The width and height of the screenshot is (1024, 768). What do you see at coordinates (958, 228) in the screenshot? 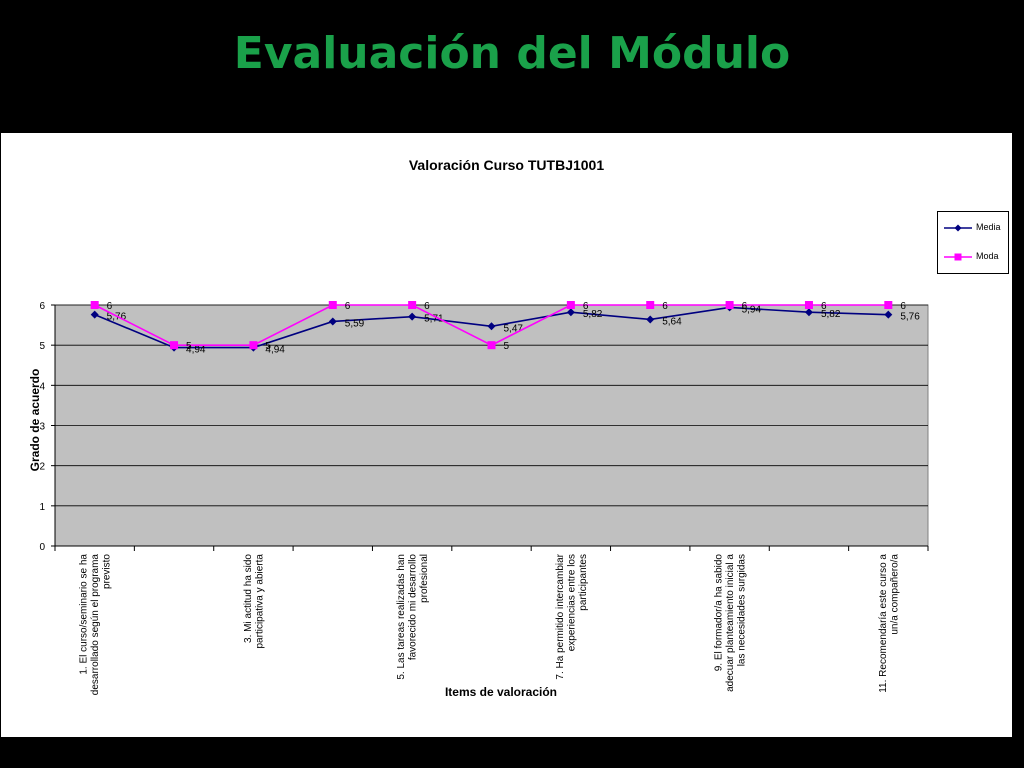
I see `diamond-marker-icon` at bounding box center [958, 228].